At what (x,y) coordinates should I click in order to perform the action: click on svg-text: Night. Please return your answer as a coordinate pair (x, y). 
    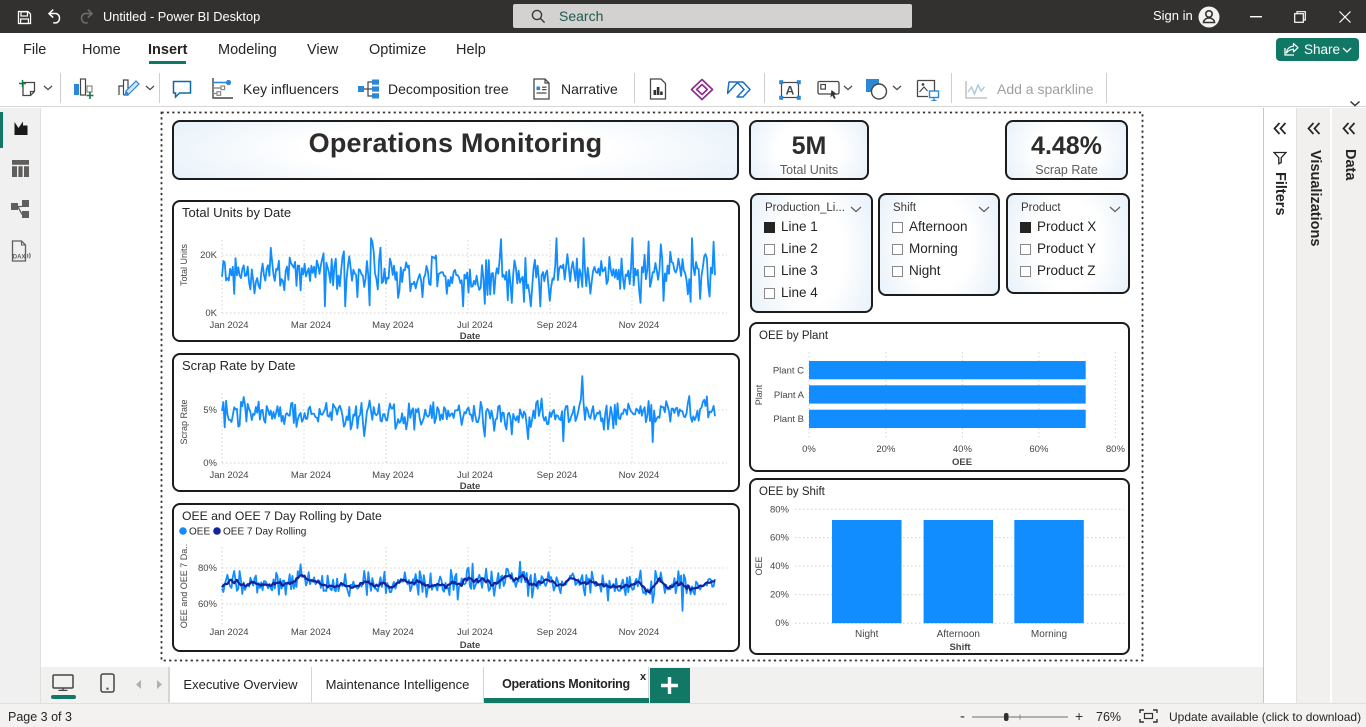
    Looking at the image, I should click on (867, 634).